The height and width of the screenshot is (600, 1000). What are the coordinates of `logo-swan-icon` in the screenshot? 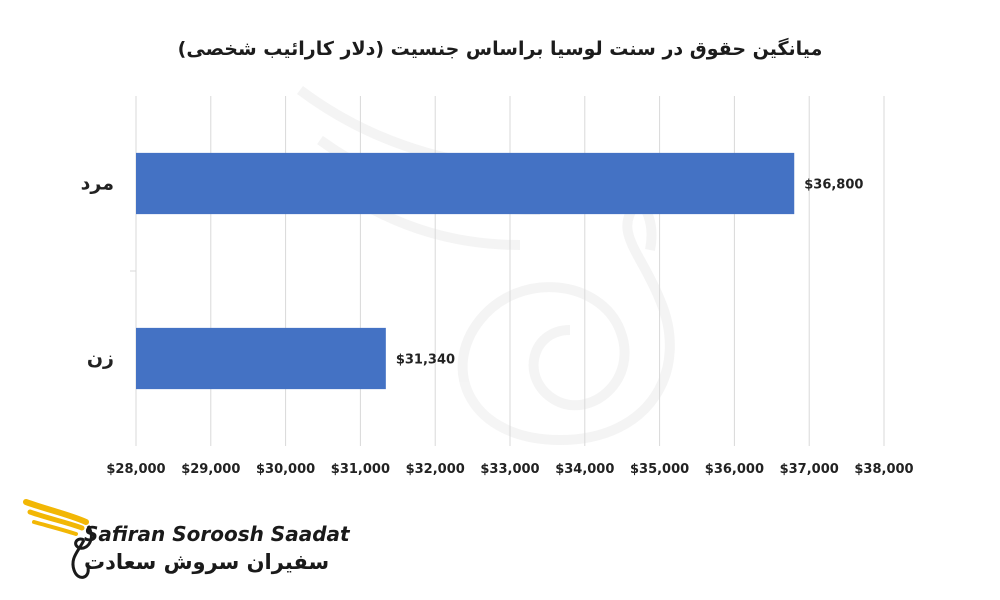 It's located at (58, 539).